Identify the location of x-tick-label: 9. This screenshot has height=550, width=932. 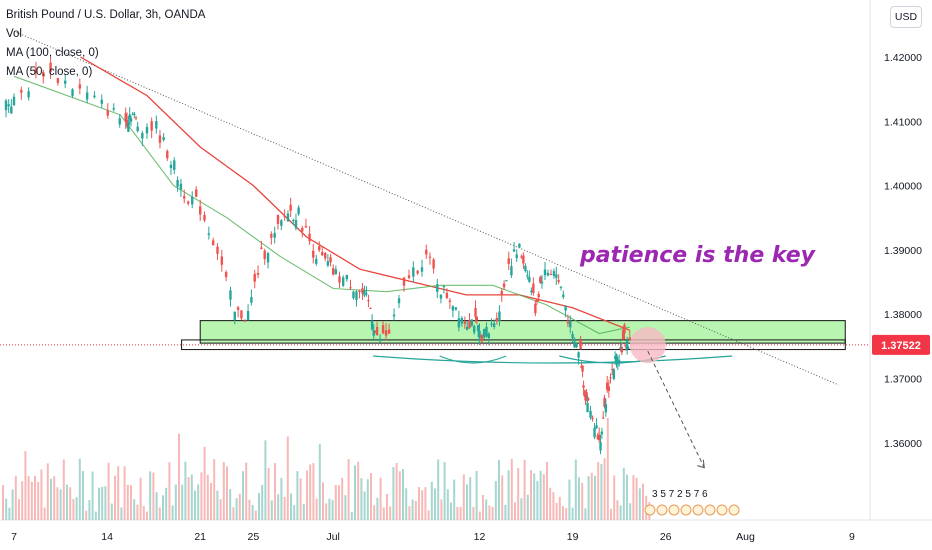
(852, 537).